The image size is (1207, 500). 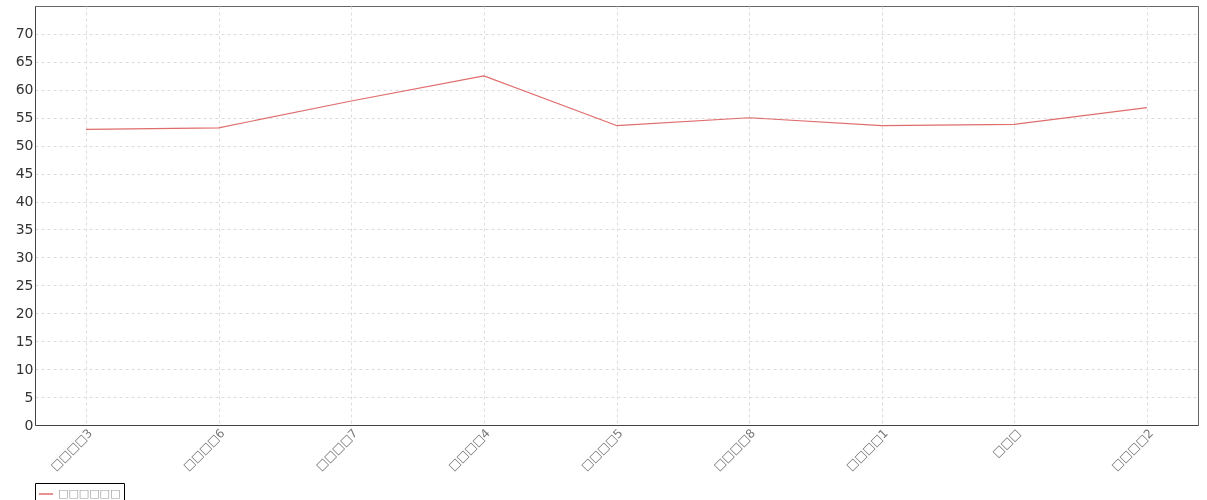 I want to click on y-tick-label: 40, so click(x=24, y=201).